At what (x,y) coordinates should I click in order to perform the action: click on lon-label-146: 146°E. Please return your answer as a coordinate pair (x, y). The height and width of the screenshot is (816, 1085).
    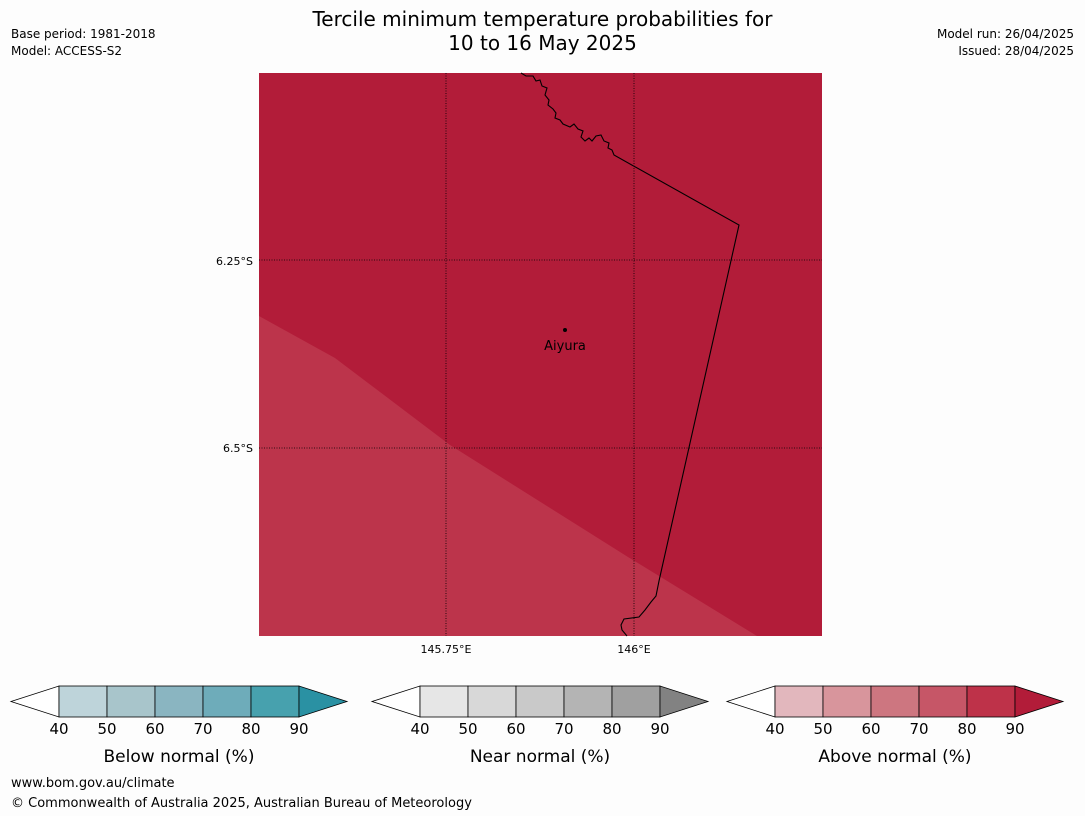
    Looking at the image, I should click on (633, 649).